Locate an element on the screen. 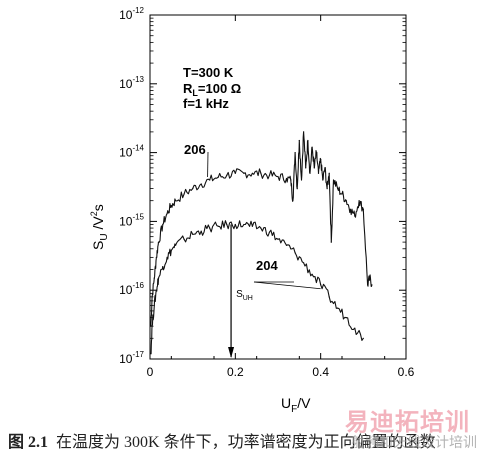  series-label-204: 204 is located at coordinates (267, 265).